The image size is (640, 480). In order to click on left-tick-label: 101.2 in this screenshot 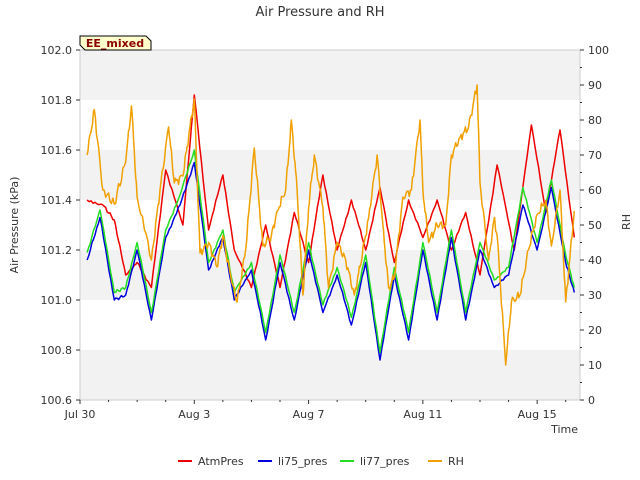, I will do `click(57, 250)`.